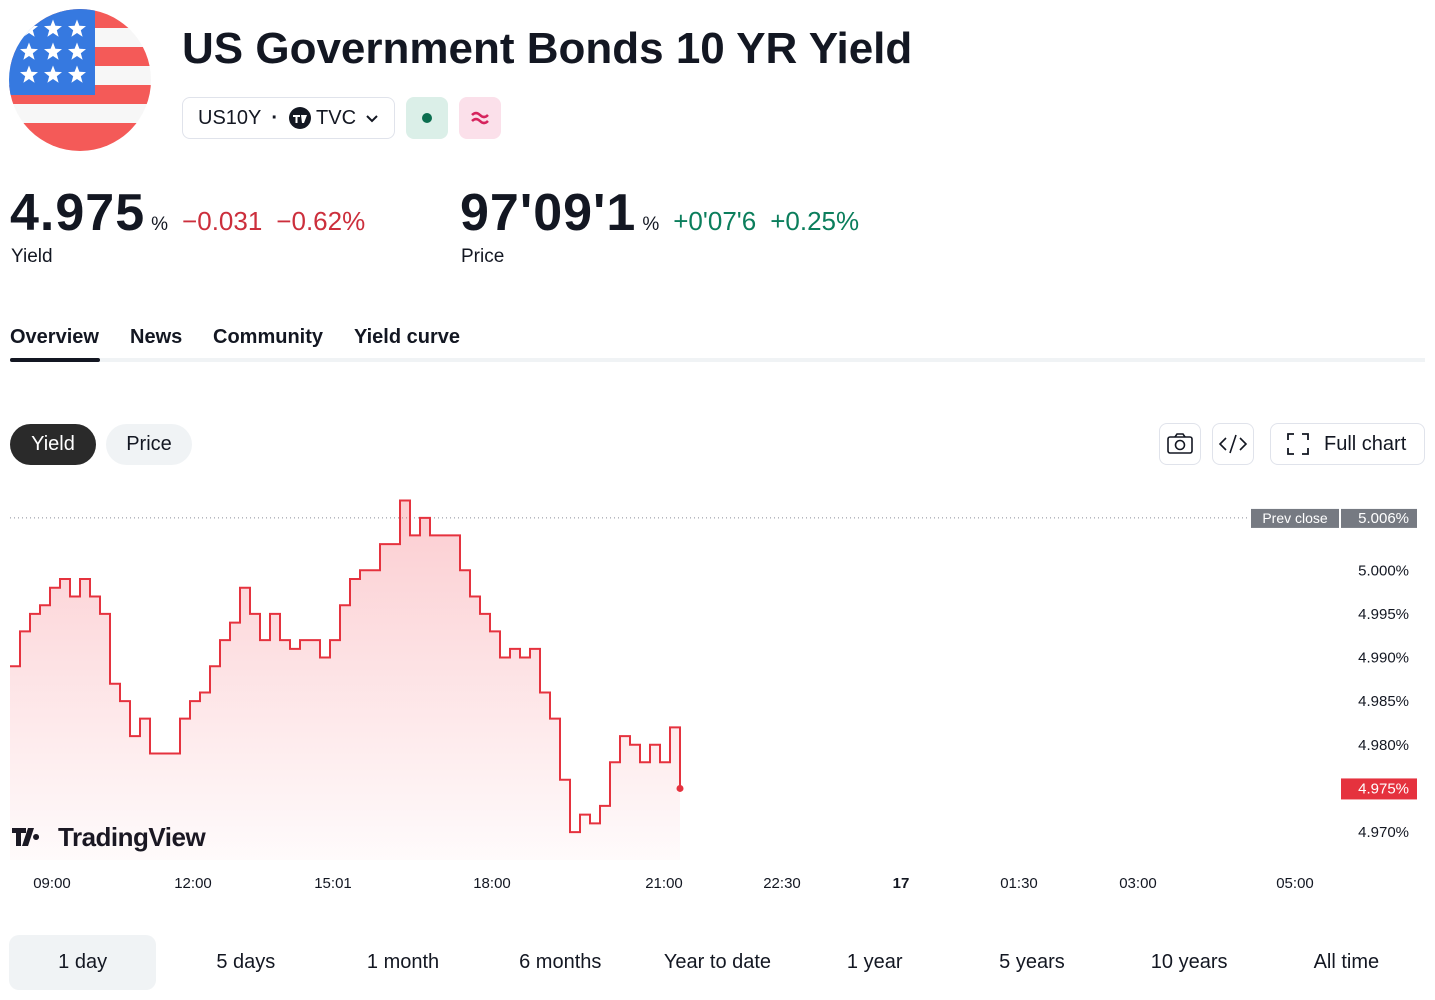  What do you see at coordinates (1383, 658) in the screenshot?
I see `y-tick-label: 4.990%` at bounding box center [1383, 658].